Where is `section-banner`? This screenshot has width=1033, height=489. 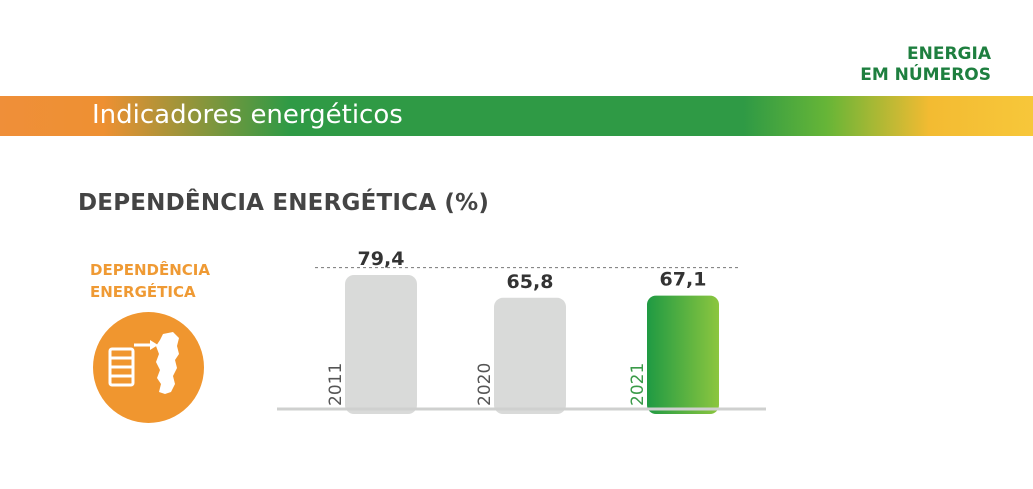
section-banner is located at coordinates (516, 116).